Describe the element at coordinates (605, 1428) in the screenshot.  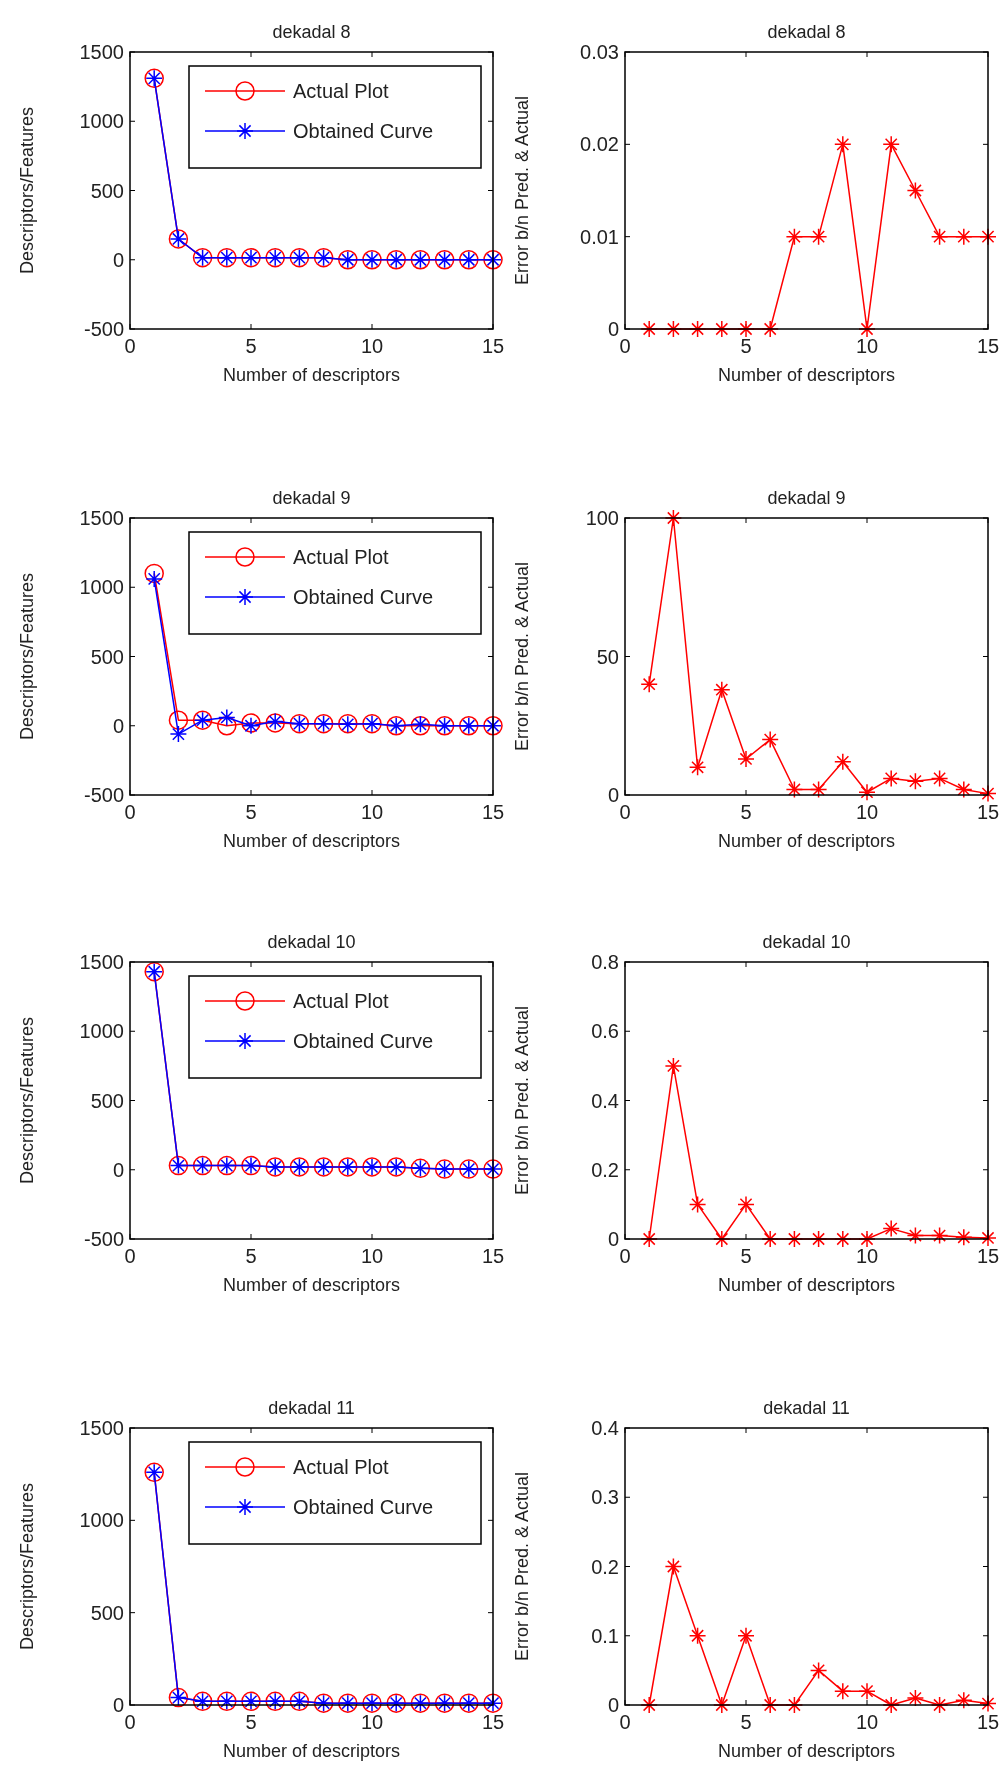
I see `y-tick-label: 0.4` at that location.